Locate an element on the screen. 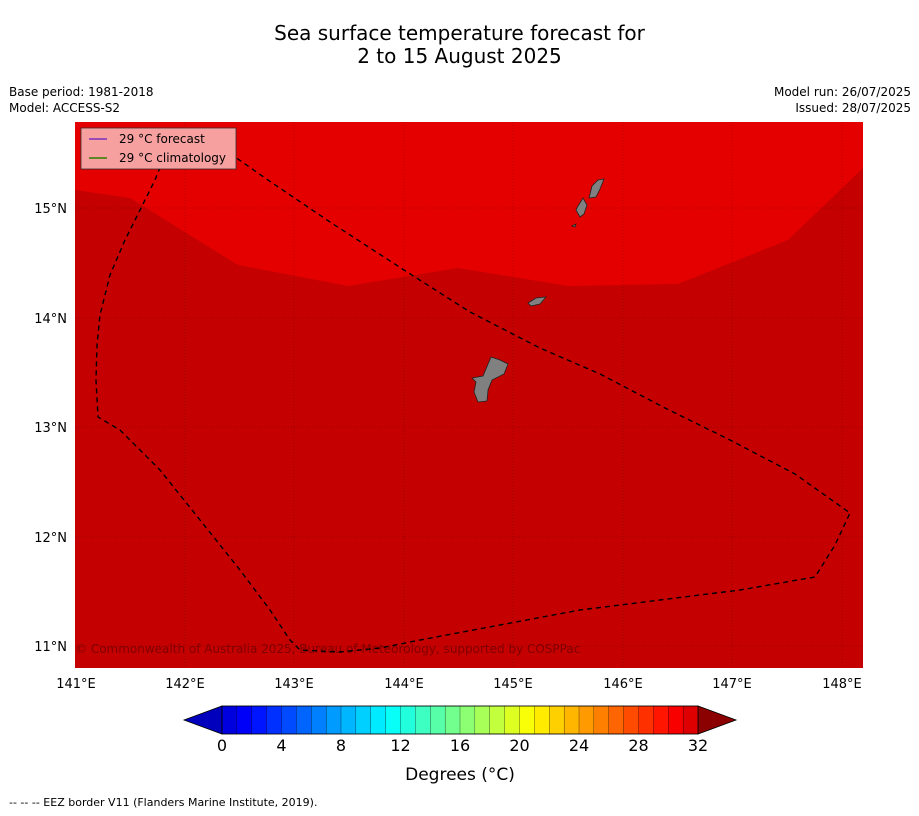 The image size is (919, 816). meta-right: Model run: 26/07/2025 Issued: 28/07/2025 is located at coordinates (842, 100).